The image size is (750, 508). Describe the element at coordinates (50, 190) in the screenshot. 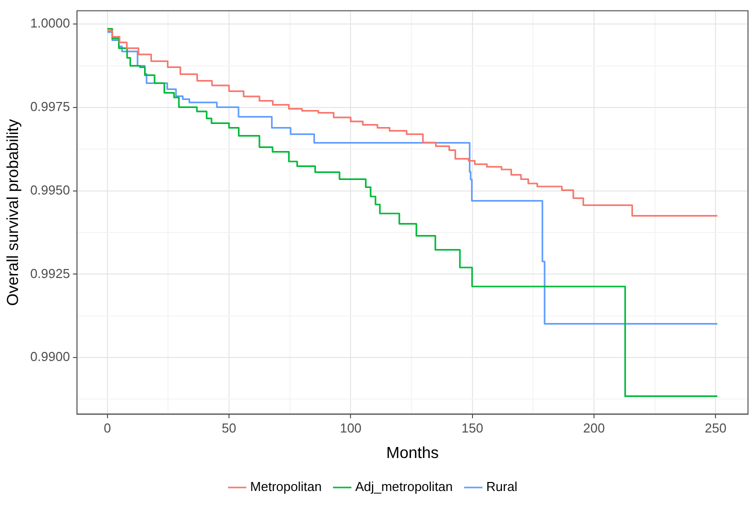

I see `y-tick-label: 0.9950` at that location.